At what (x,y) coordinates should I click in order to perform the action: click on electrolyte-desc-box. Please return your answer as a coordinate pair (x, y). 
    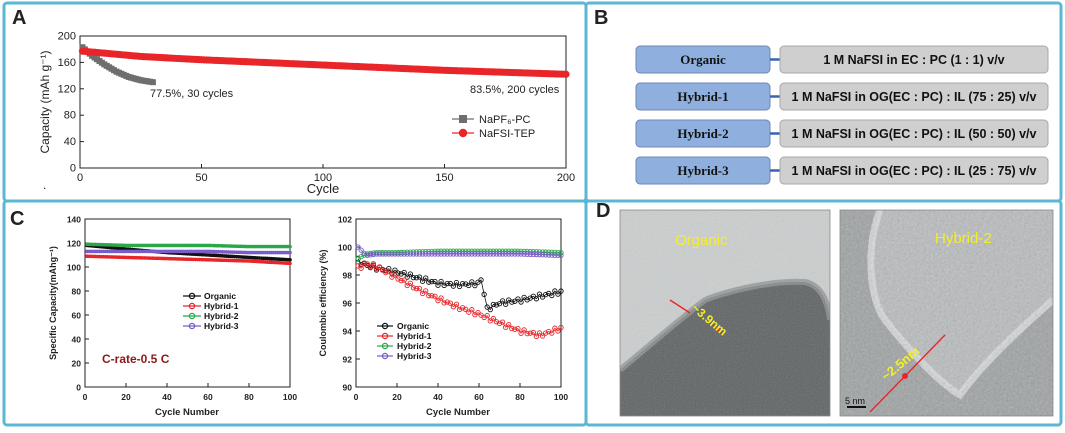
    Looking at the image, I should click on (914, 96).